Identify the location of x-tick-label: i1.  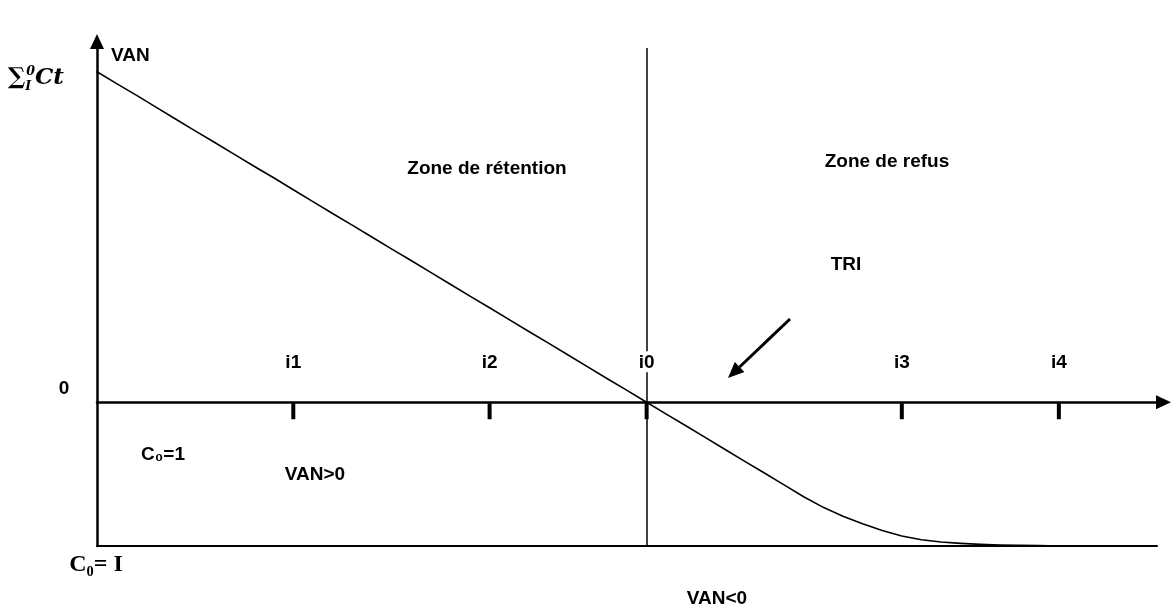
(293, 362).